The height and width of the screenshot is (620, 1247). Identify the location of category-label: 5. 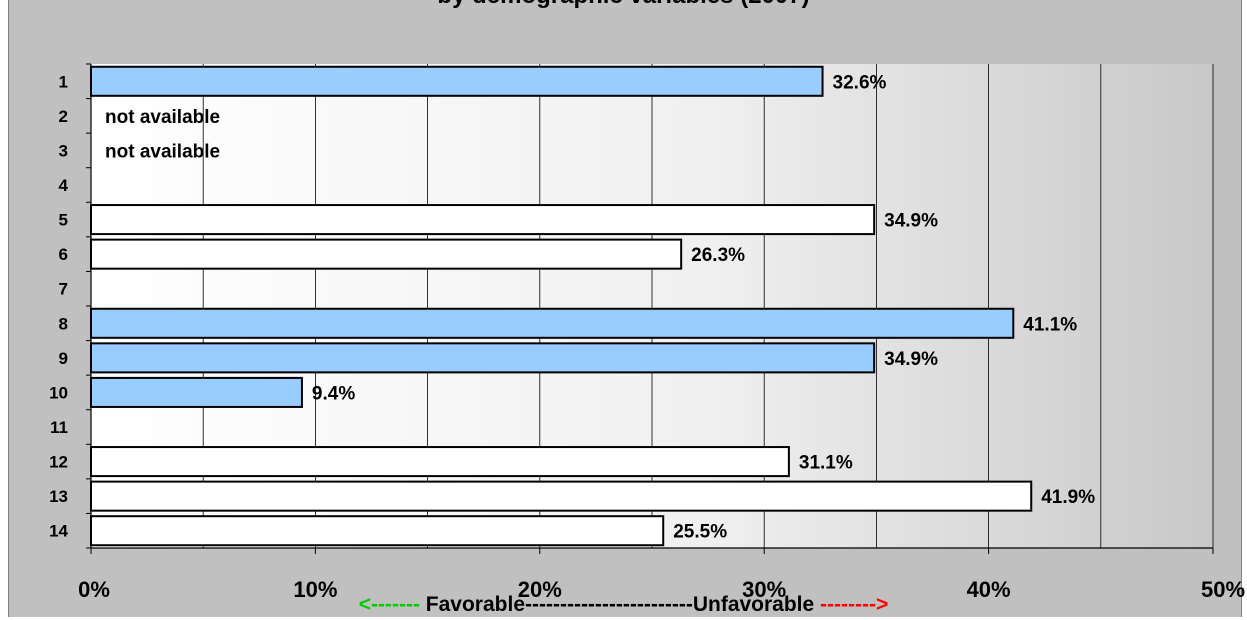
(63, 220).